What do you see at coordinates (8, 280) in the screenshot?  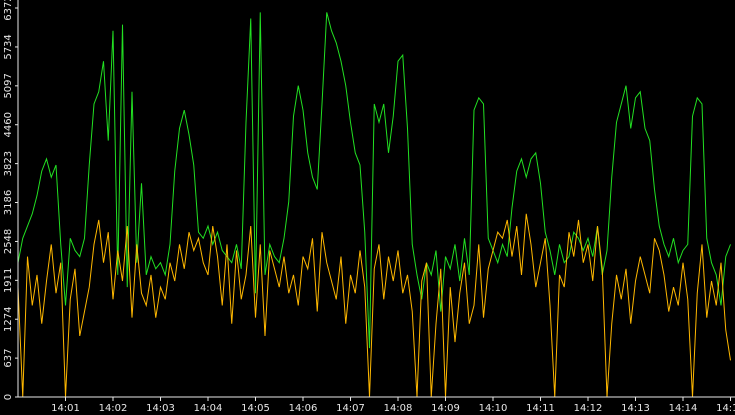 I see `y-tick-label: 1911` at bounding box center [8, 280].